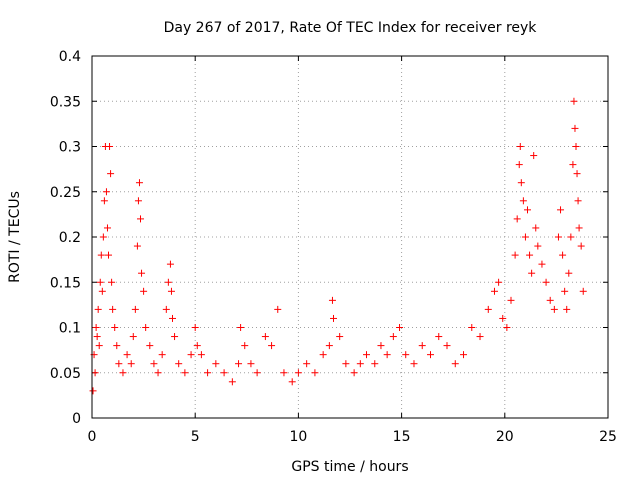 The height and width of the screenshot is (480, 640). What do you see at coordinates (65, 193) in the screenshot?
I see `y-tick-label: 0.25` at bounding box center [65, 193].